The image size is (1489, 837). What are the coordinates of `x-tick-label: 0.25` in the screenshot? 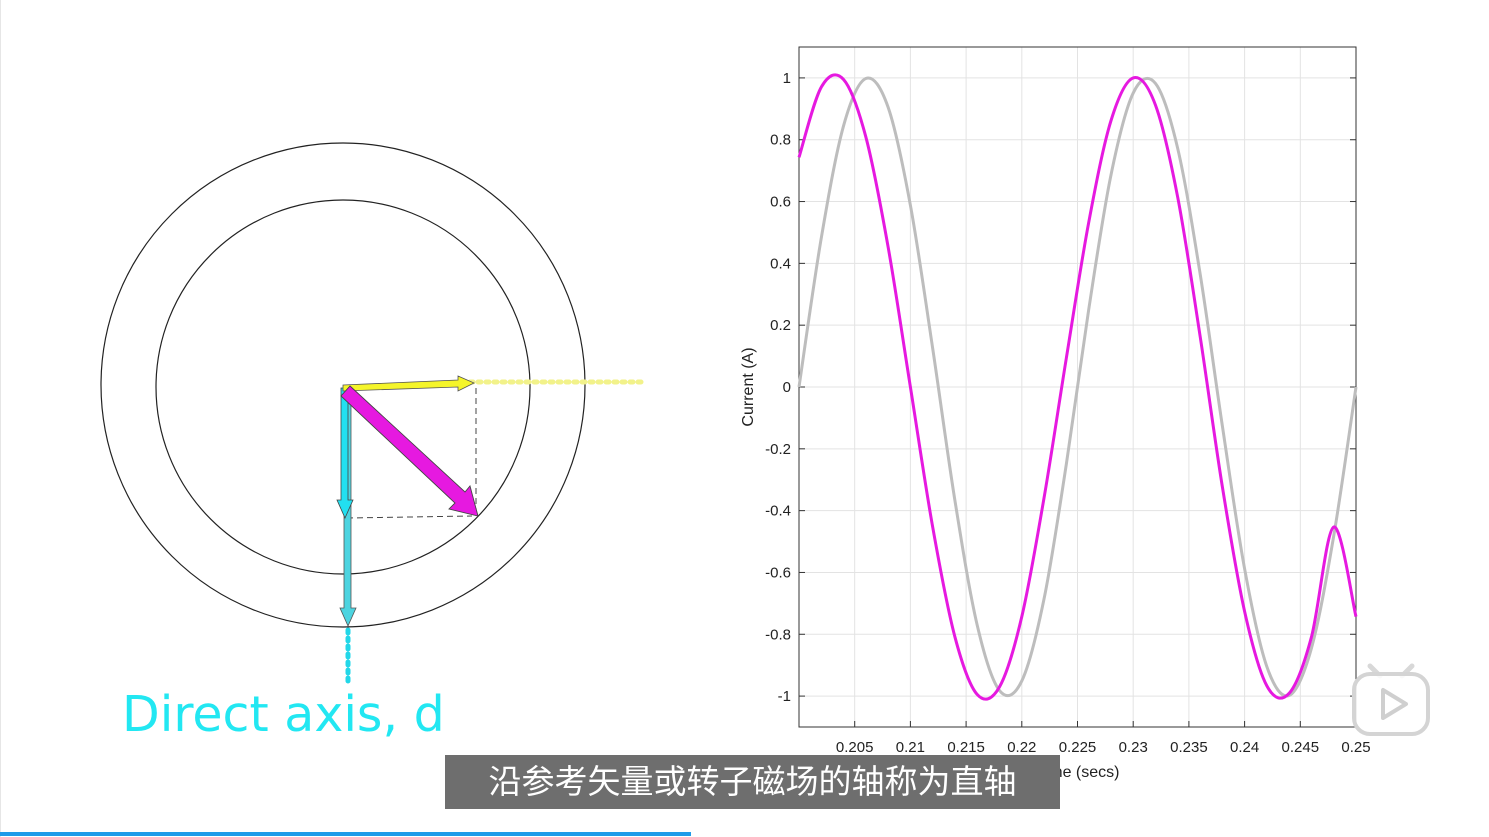 It's located at (1355, 747).